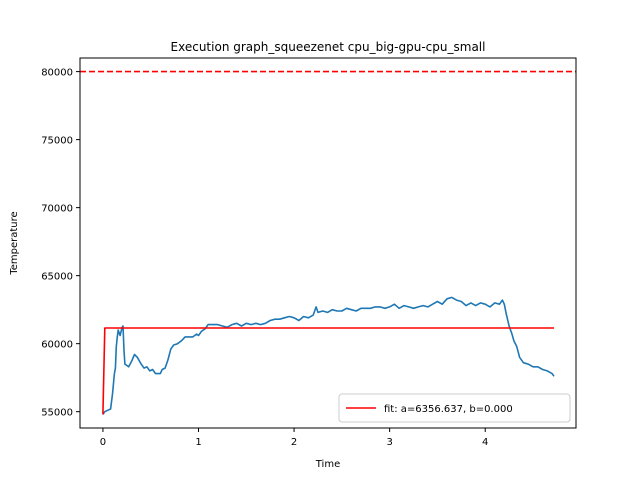  I want to click on y-tick-label: 80000, so click(57, 73).